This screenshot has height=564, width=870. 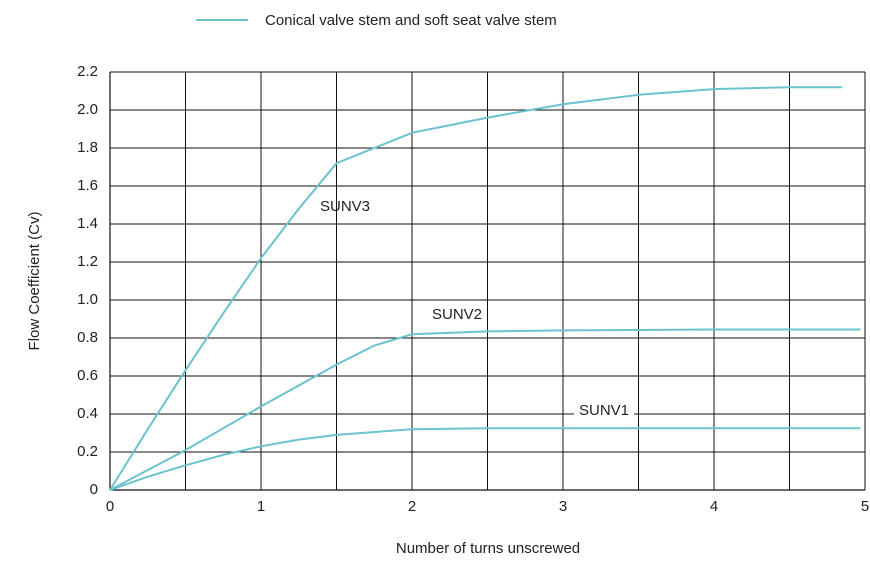 What do you see at coordinates (87, 71) in the screenshot?
I see `y-tick-label: 2.2` at bounding box center [87, 71].